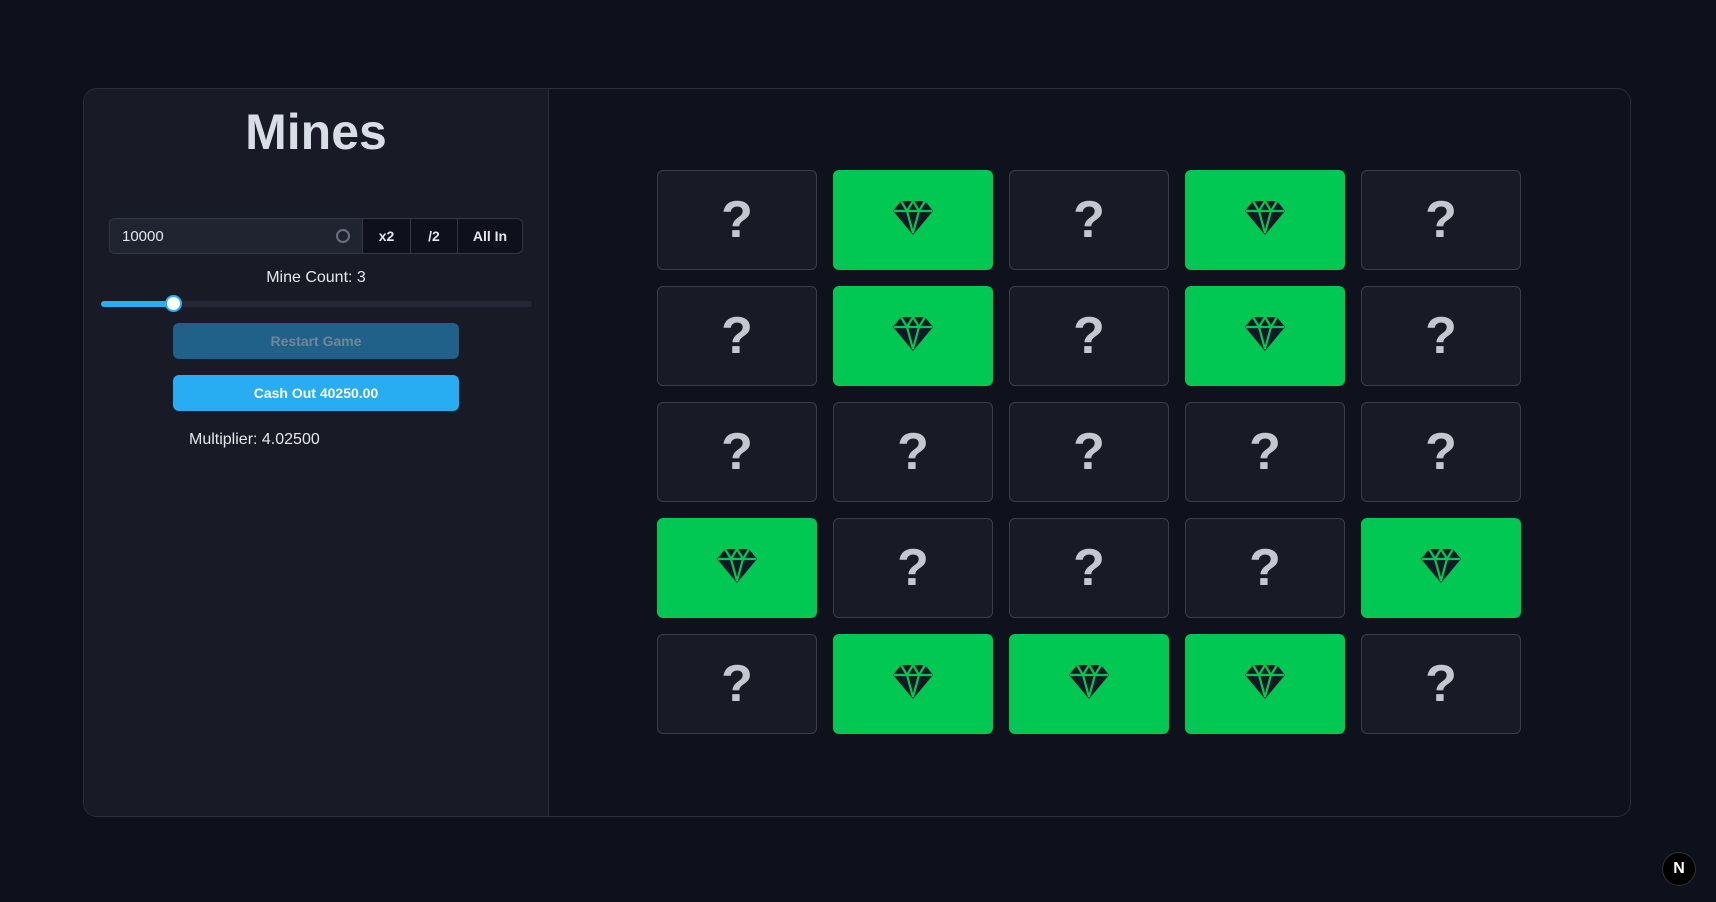  I want to click on multiplier-label: Multiplier: 4.02500, so click(254, 439).